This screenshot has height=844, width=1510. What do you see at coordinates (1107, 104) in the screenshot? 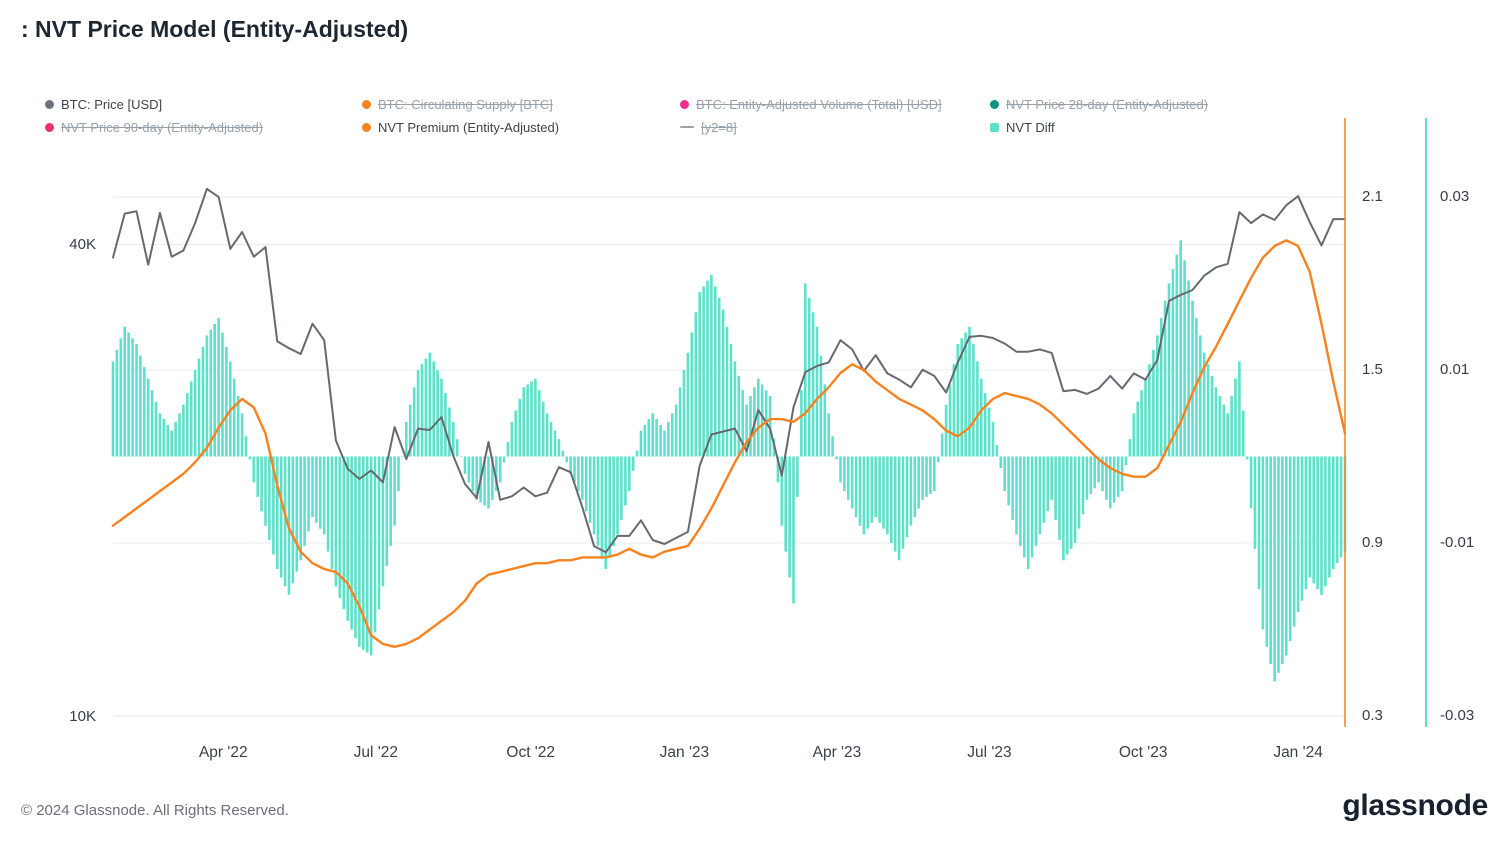
I see `legend-label: NVT Price 28-day (Entity-Adjusted)` at bounding box center [1107, 104].